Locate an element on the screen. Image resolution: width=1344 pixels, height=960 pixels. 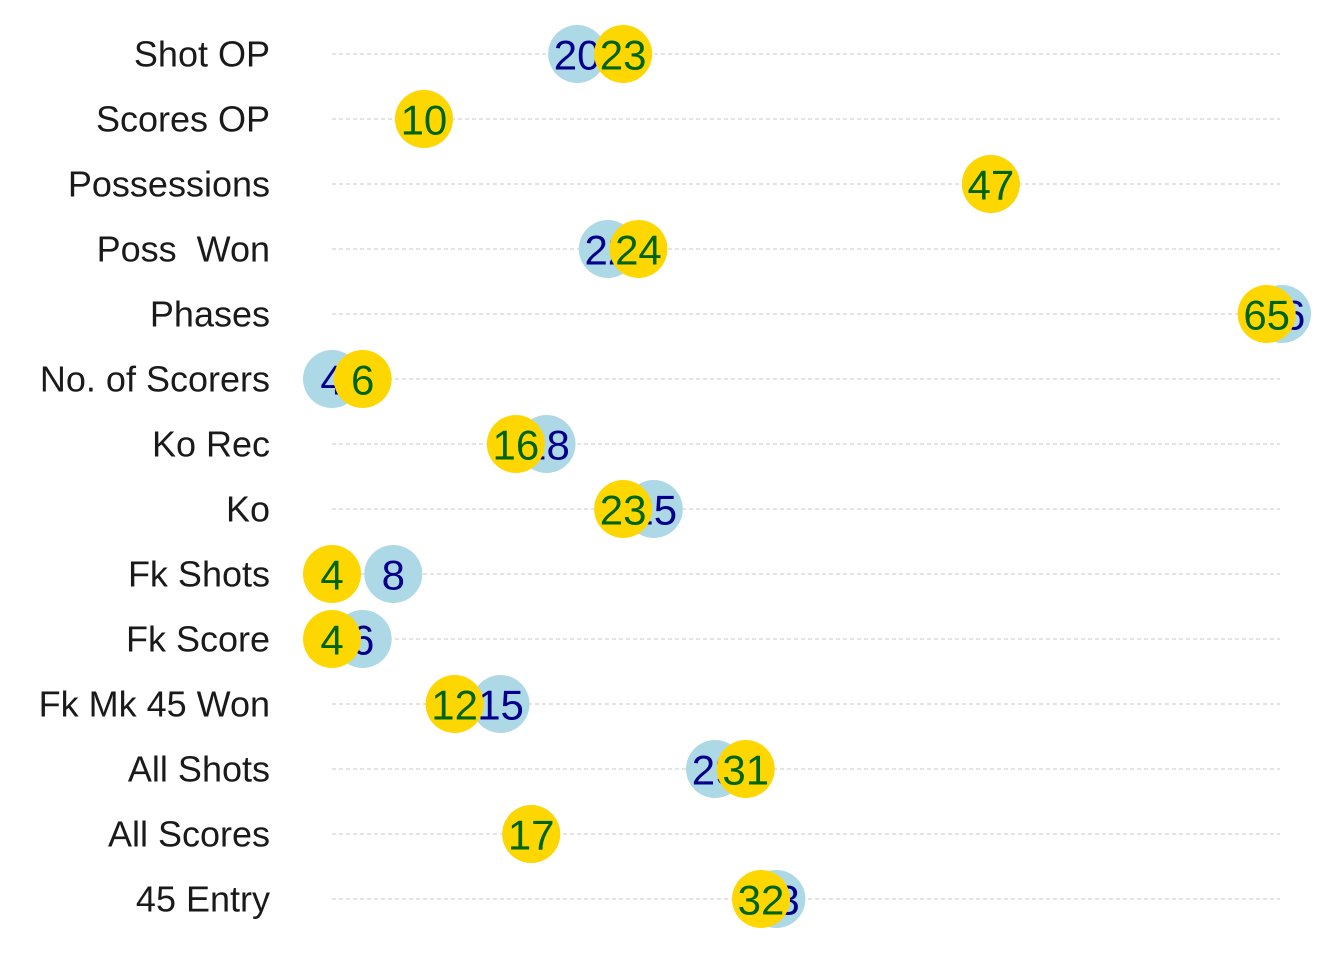
data-label-2: 47 is located at coordinates (991, 185).